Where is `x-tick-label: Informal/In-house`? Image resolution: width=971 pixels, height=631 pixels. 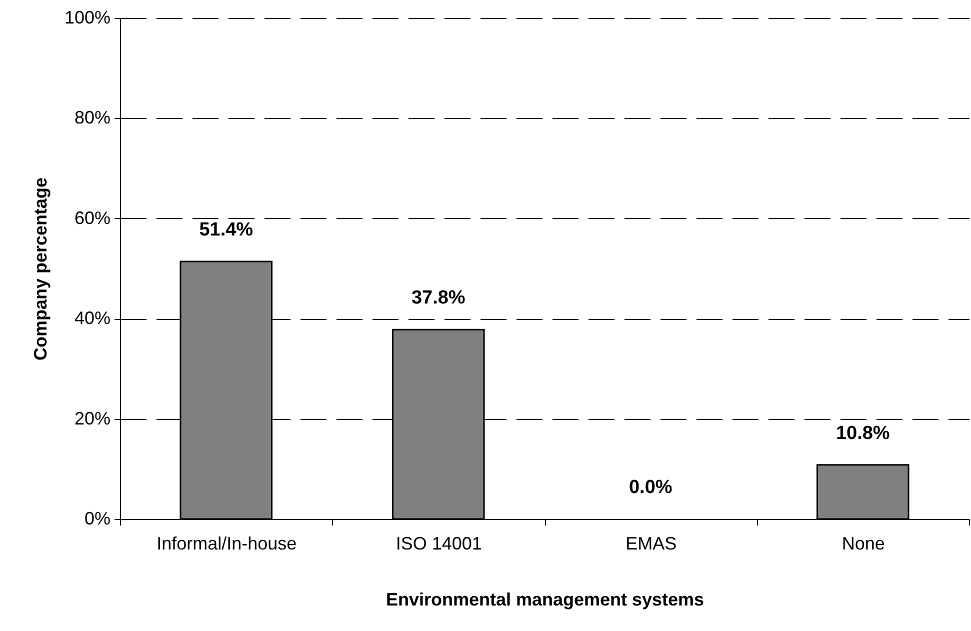
x-tick-label: Informal/In-house is located at coordinates (226, 544).